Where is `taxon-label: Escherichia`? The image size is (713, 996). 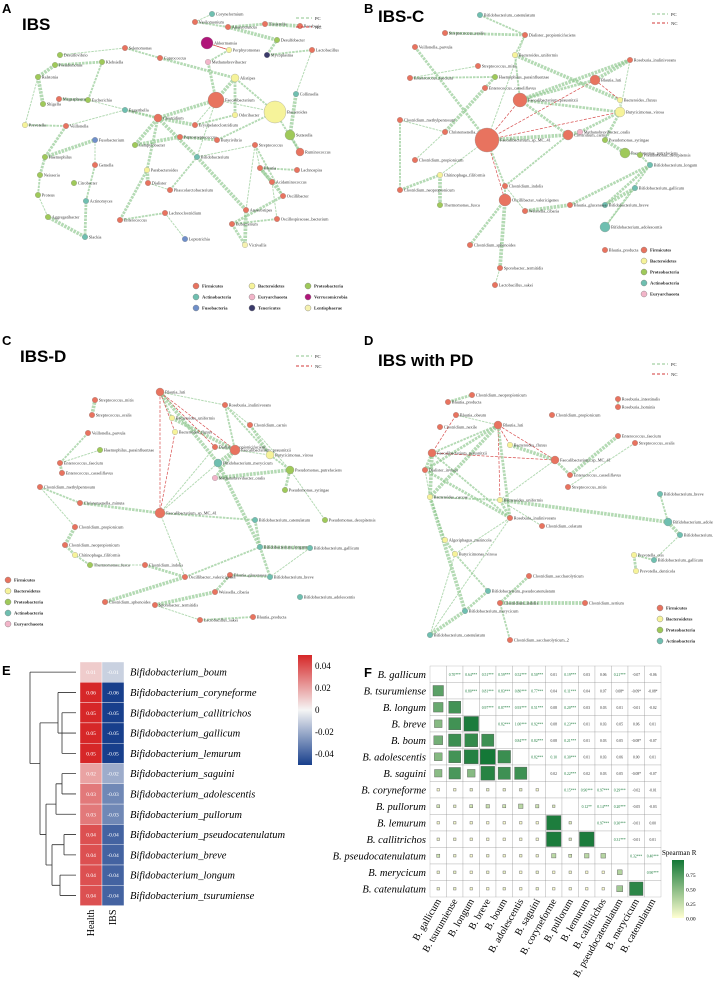
taxon-label: Escherichia is located at coordinates (102, 100).